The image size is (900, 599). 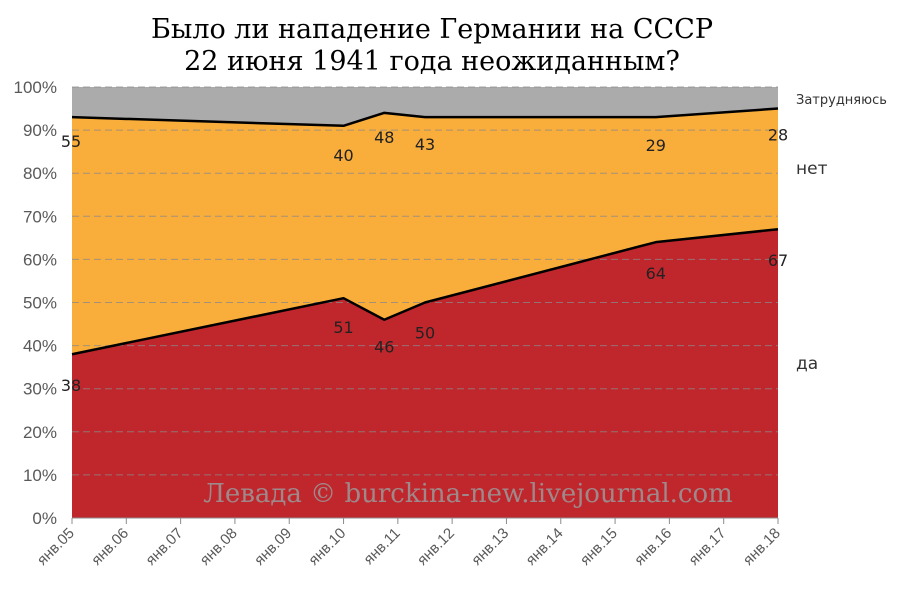 I want to click on x-tick-label: янв.09, so click(x=273, y=547).